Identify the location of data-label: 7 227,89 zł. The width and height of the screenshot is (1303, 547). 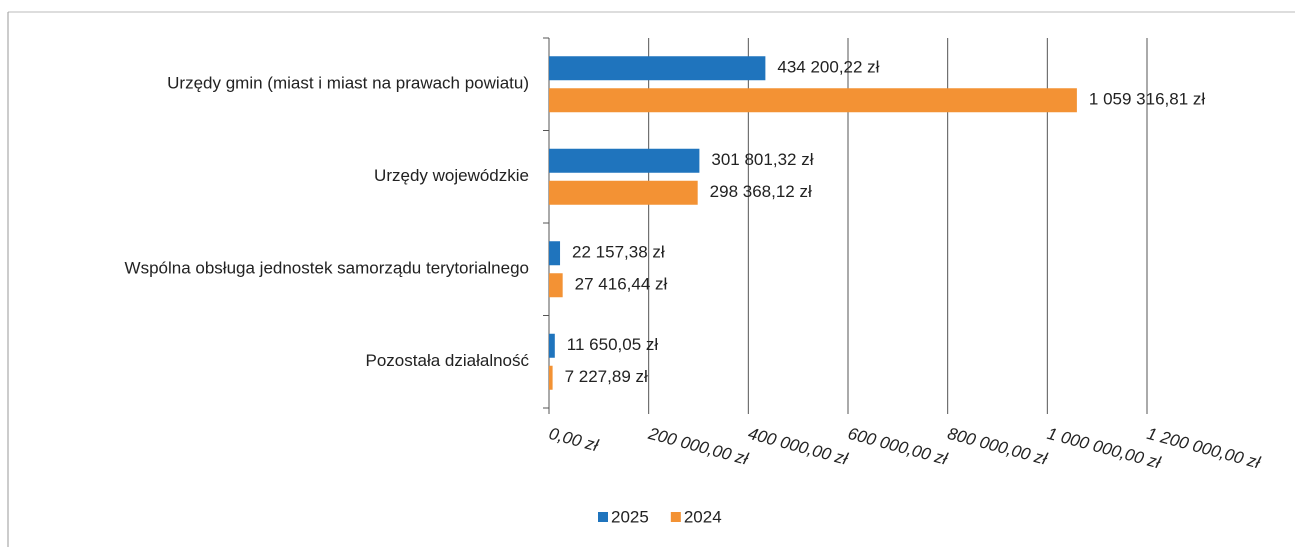
(606, 376).